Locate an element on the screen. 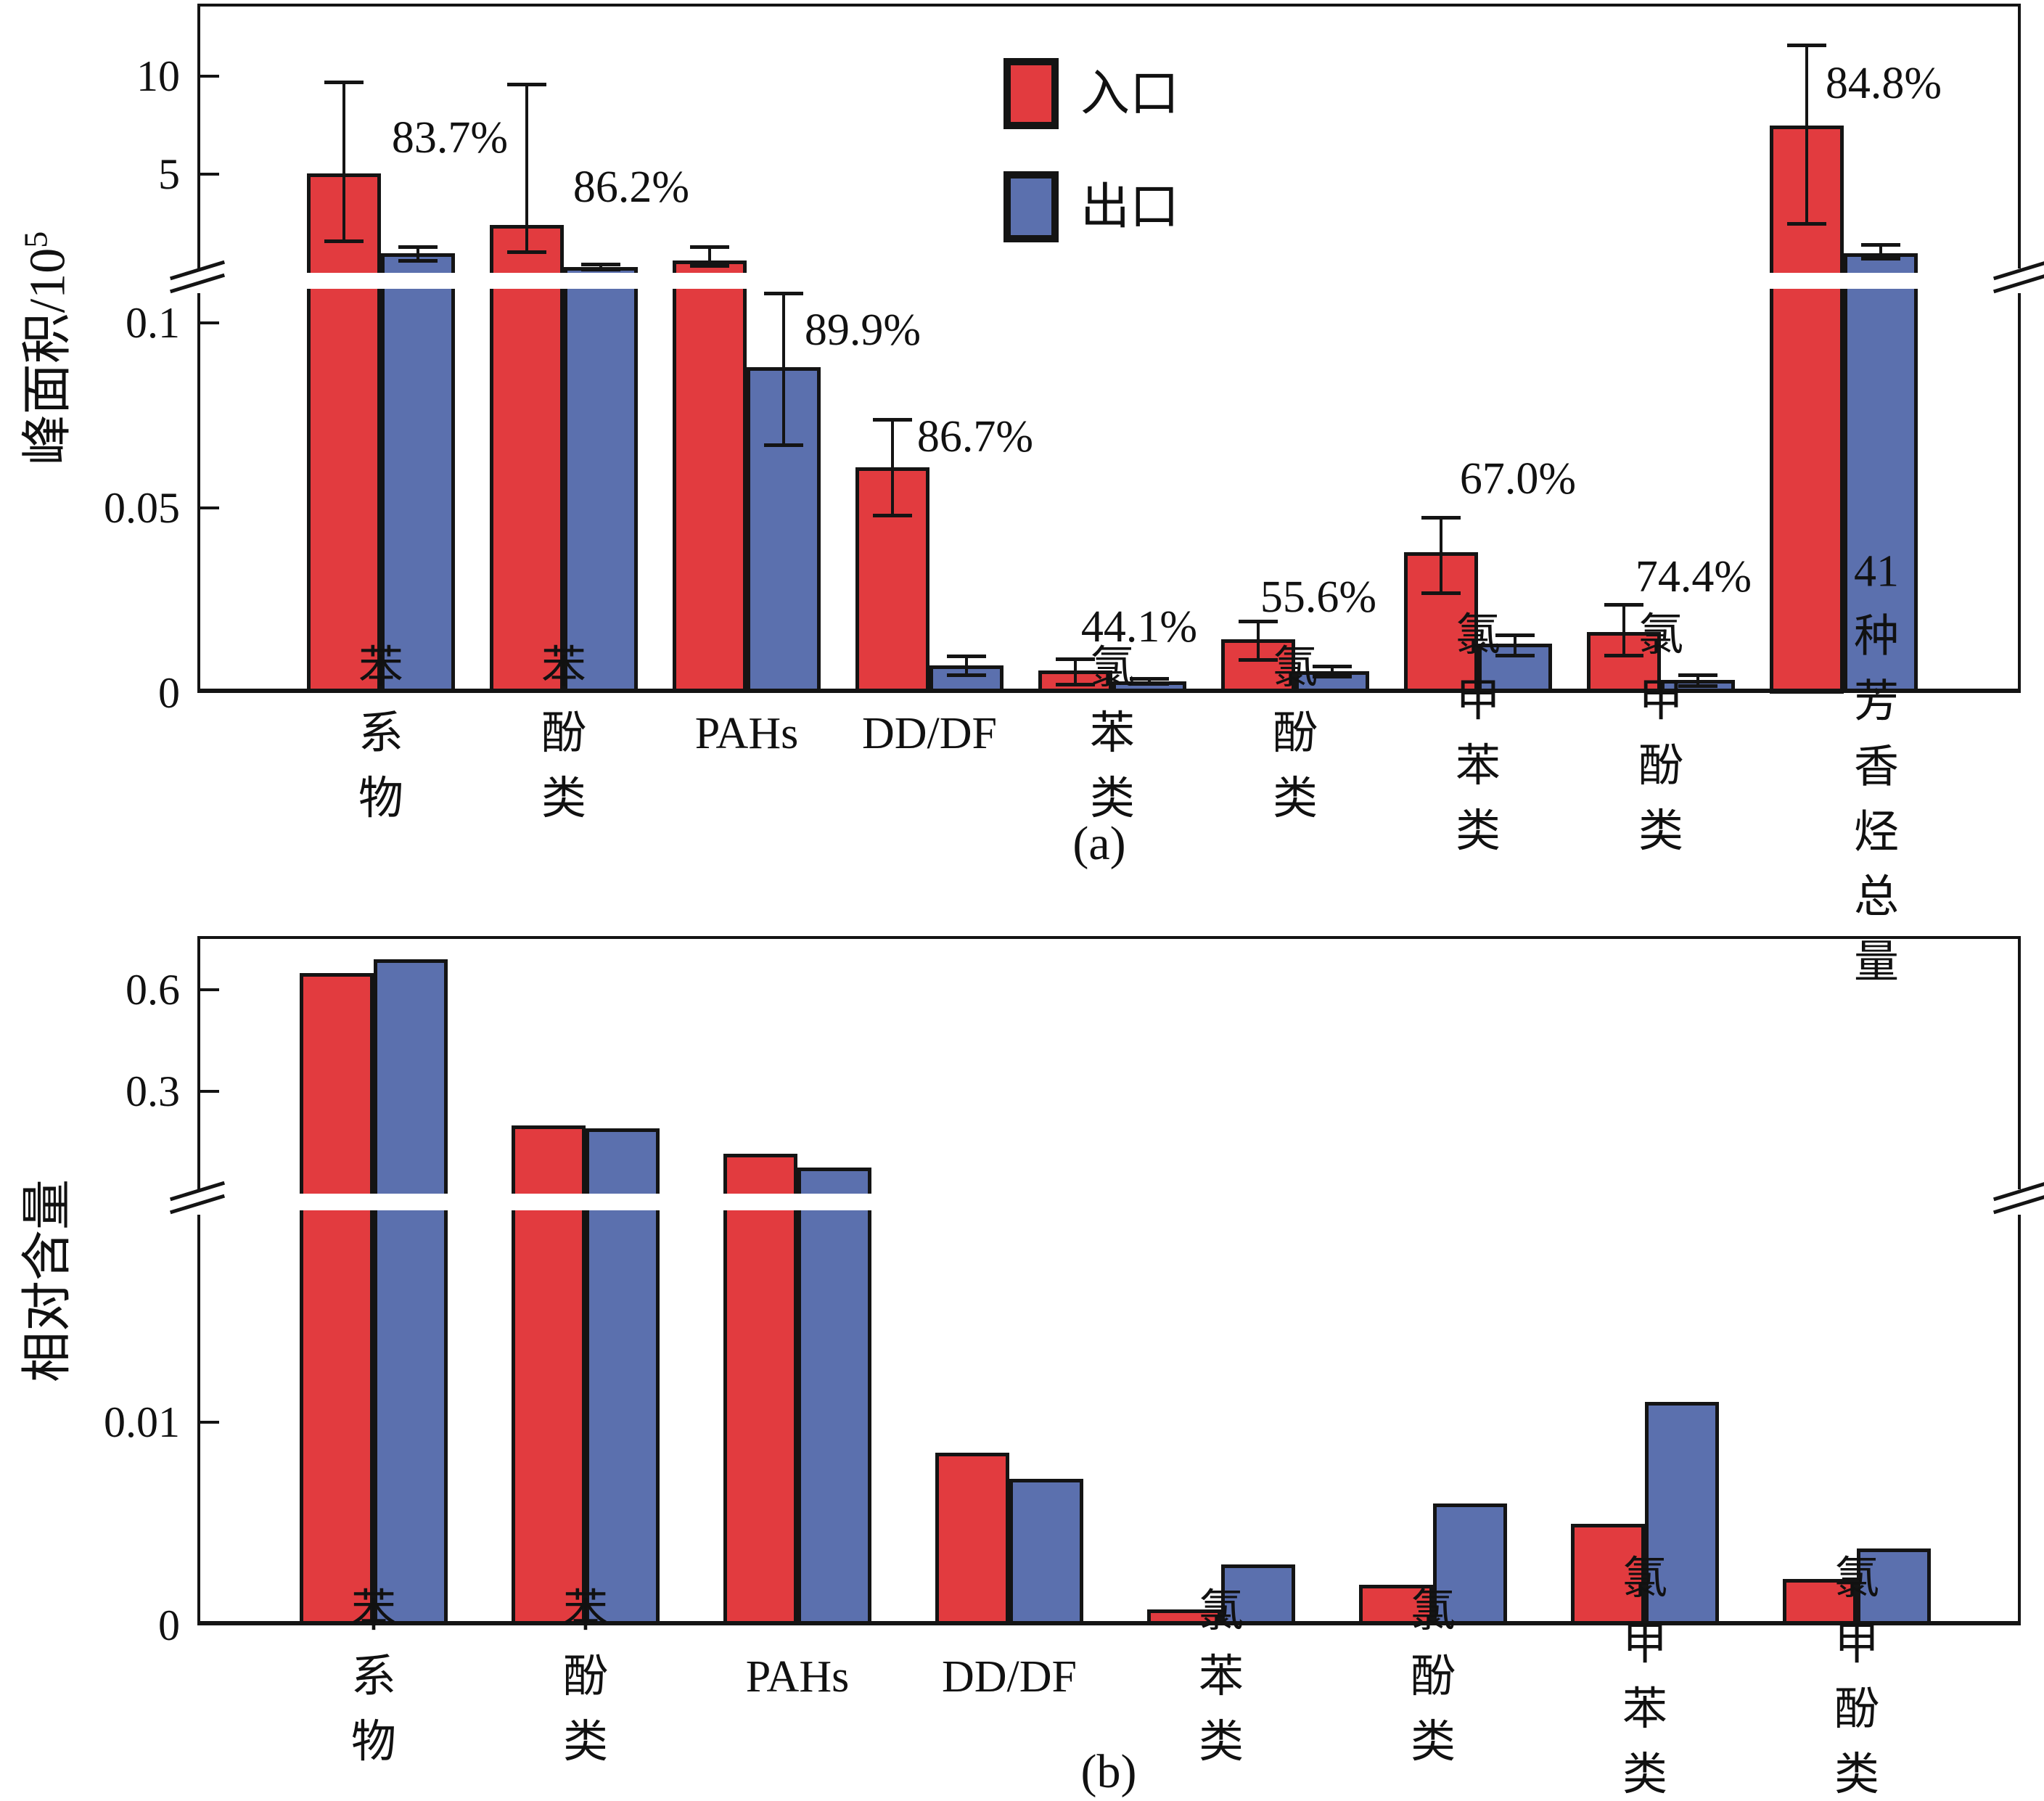 Image resolution: width=2044 pixels, height=1801 pixels. legend-swatch-inlet is located at coordinates (1031, 94).